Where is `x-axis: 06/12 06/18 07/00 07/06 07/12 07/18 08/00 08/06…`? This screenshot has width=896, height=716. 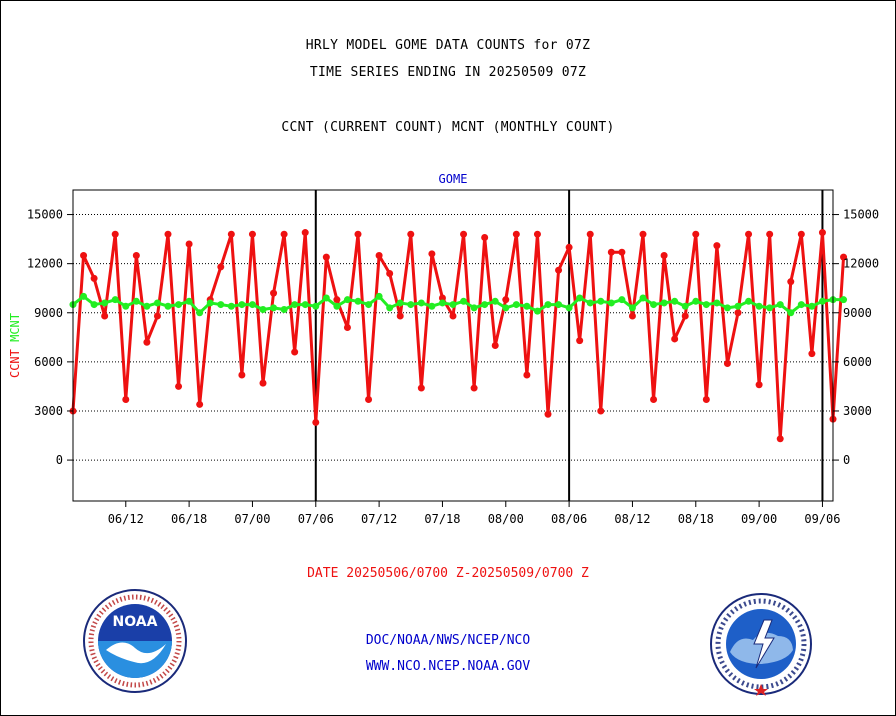 x-axis: 06/12 06/18 07/00 07/06 07/12 07/18 08/00 08/06… is located at coordinates (474, 513).